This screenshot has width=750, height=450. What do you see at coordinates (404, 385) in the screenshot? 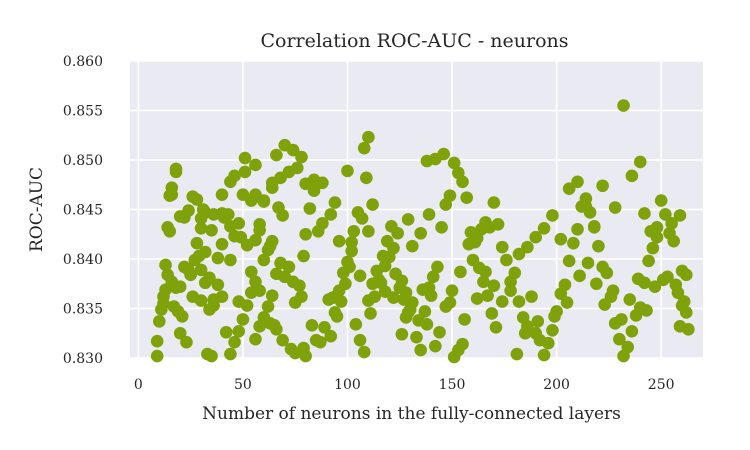
I see `x-tick-labels: 0 50 100 150 200 250` at bounding box center [404, 385].